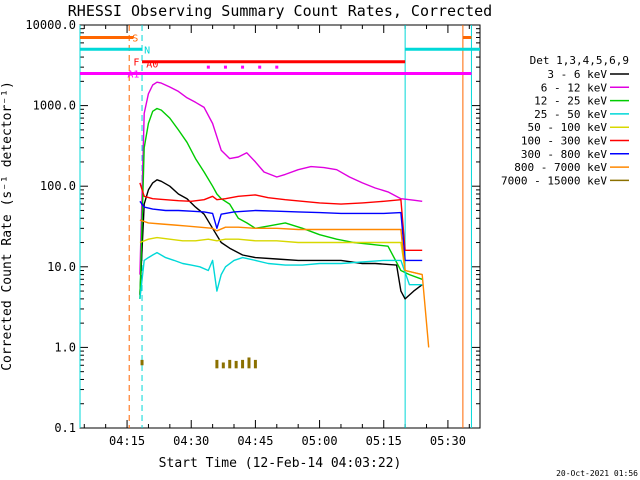 The image size is (640, 480). Describe the element at coordinates (568, 127) in the screenshot. I see `legend-label: 50 - 100 keV` at that location.